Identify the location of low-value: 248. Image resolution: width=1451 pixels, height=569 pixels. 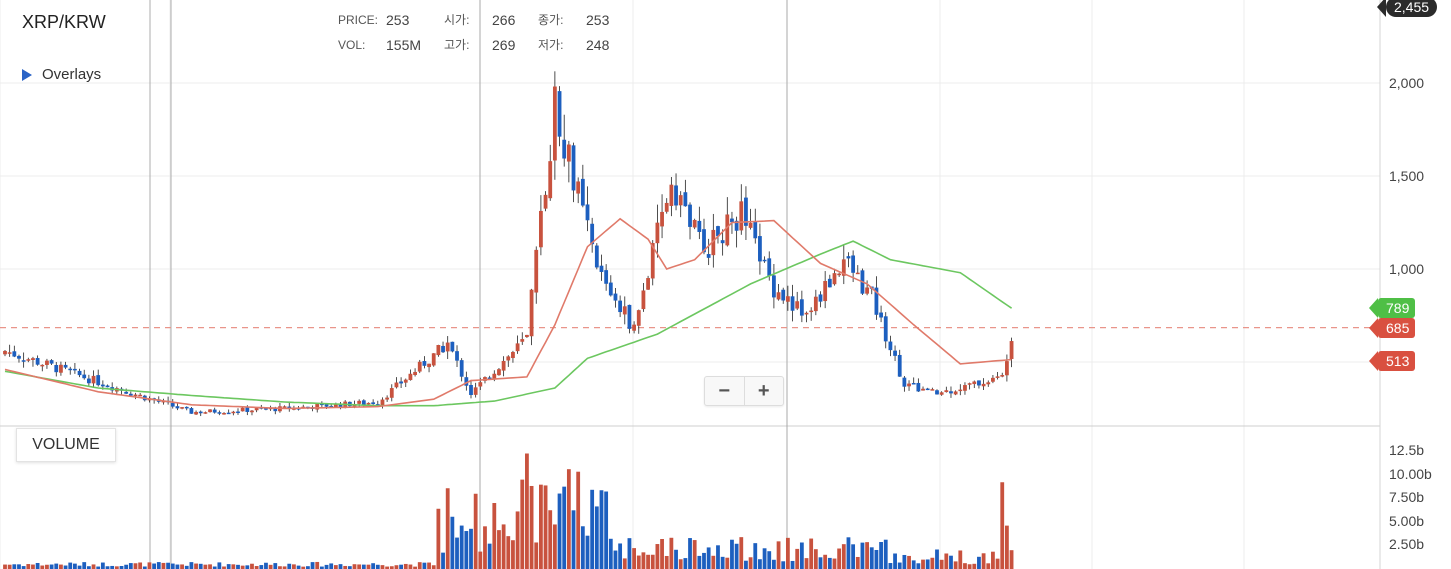
(598, 45).